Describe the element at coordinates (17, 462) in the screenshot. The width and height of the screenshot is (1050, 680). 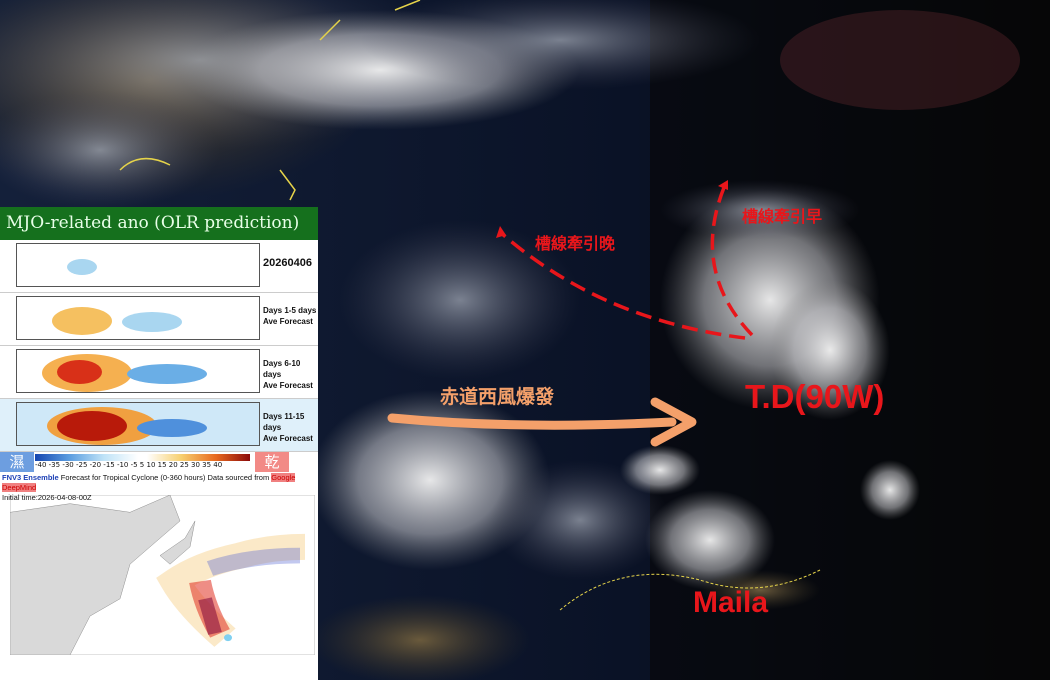
I see `wet-label: 濕` at that location.